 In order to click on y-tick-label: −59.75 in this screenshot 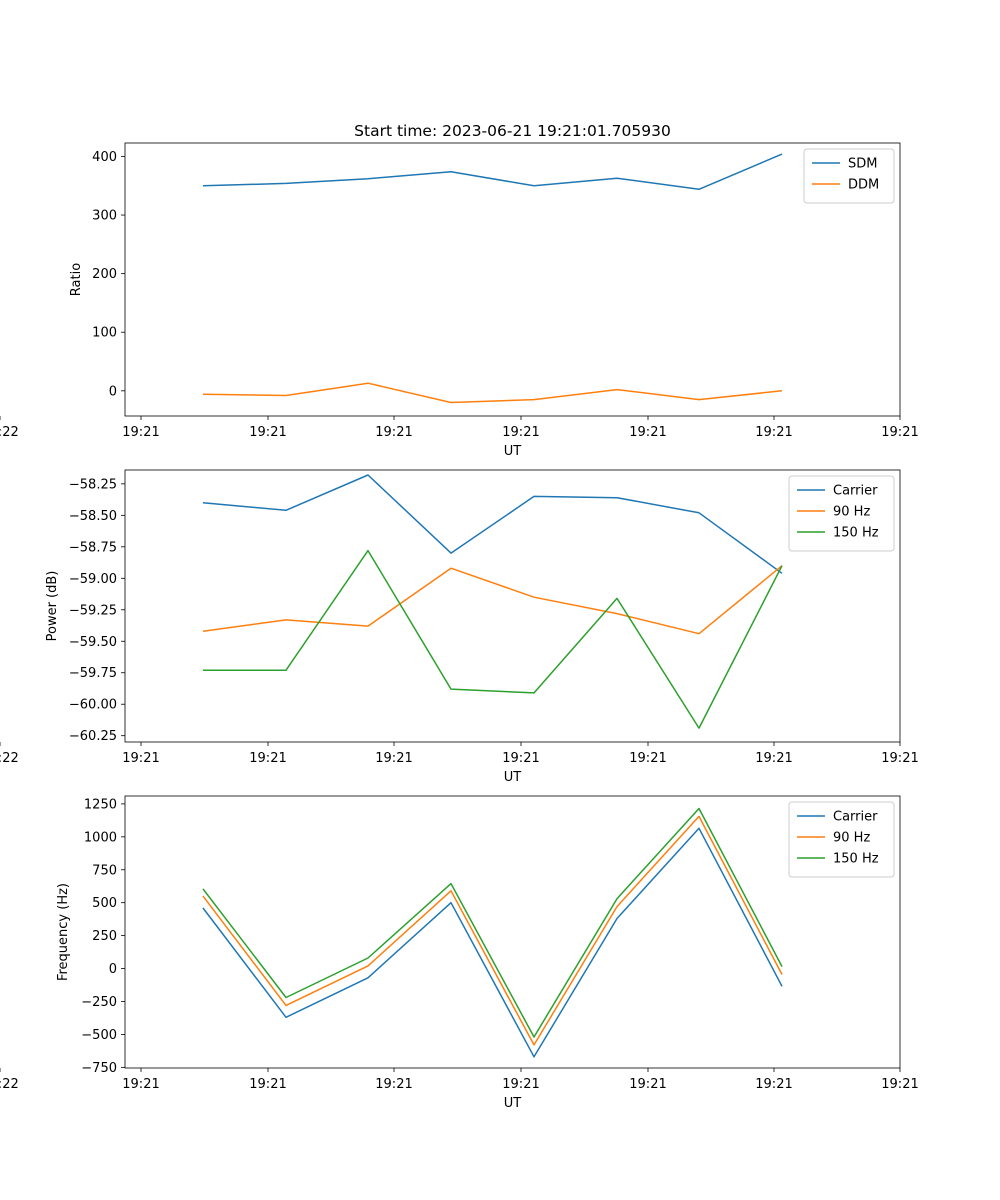, I will do `click(93, 673)`.